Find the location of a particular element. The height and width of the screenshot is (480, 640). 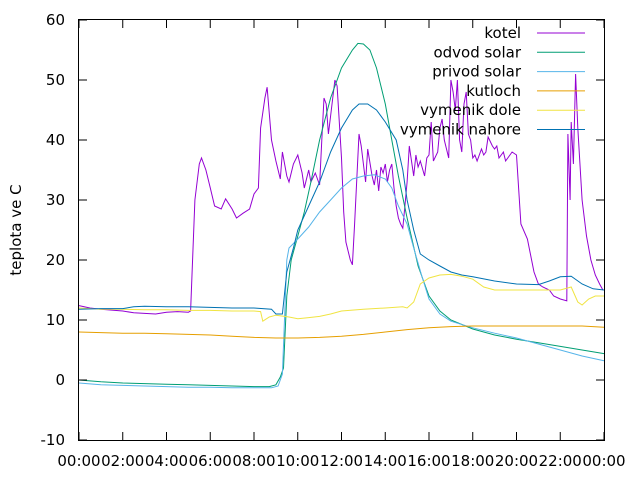

x-tick-label: 10:00 is located at coordinates (297, 461).